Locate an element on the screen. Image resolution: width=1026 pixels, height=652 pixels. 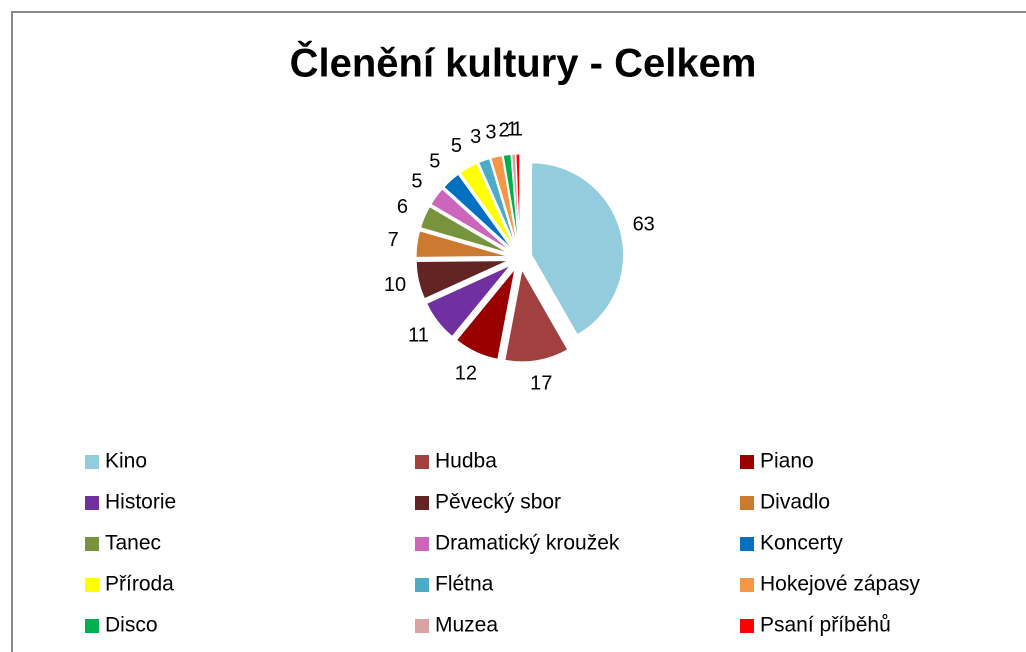
data-label: 2 is located at coordinates (504, 130).